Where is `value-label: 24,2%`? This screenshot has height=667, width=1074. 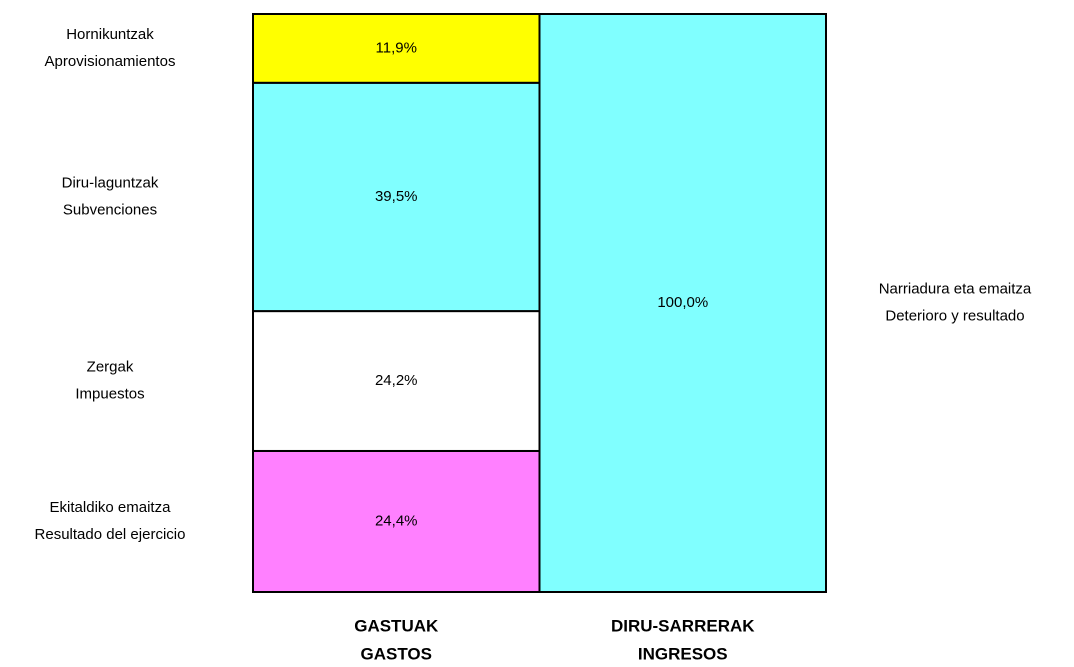
value-label: 24,2% is located at coordinates (396, 380).